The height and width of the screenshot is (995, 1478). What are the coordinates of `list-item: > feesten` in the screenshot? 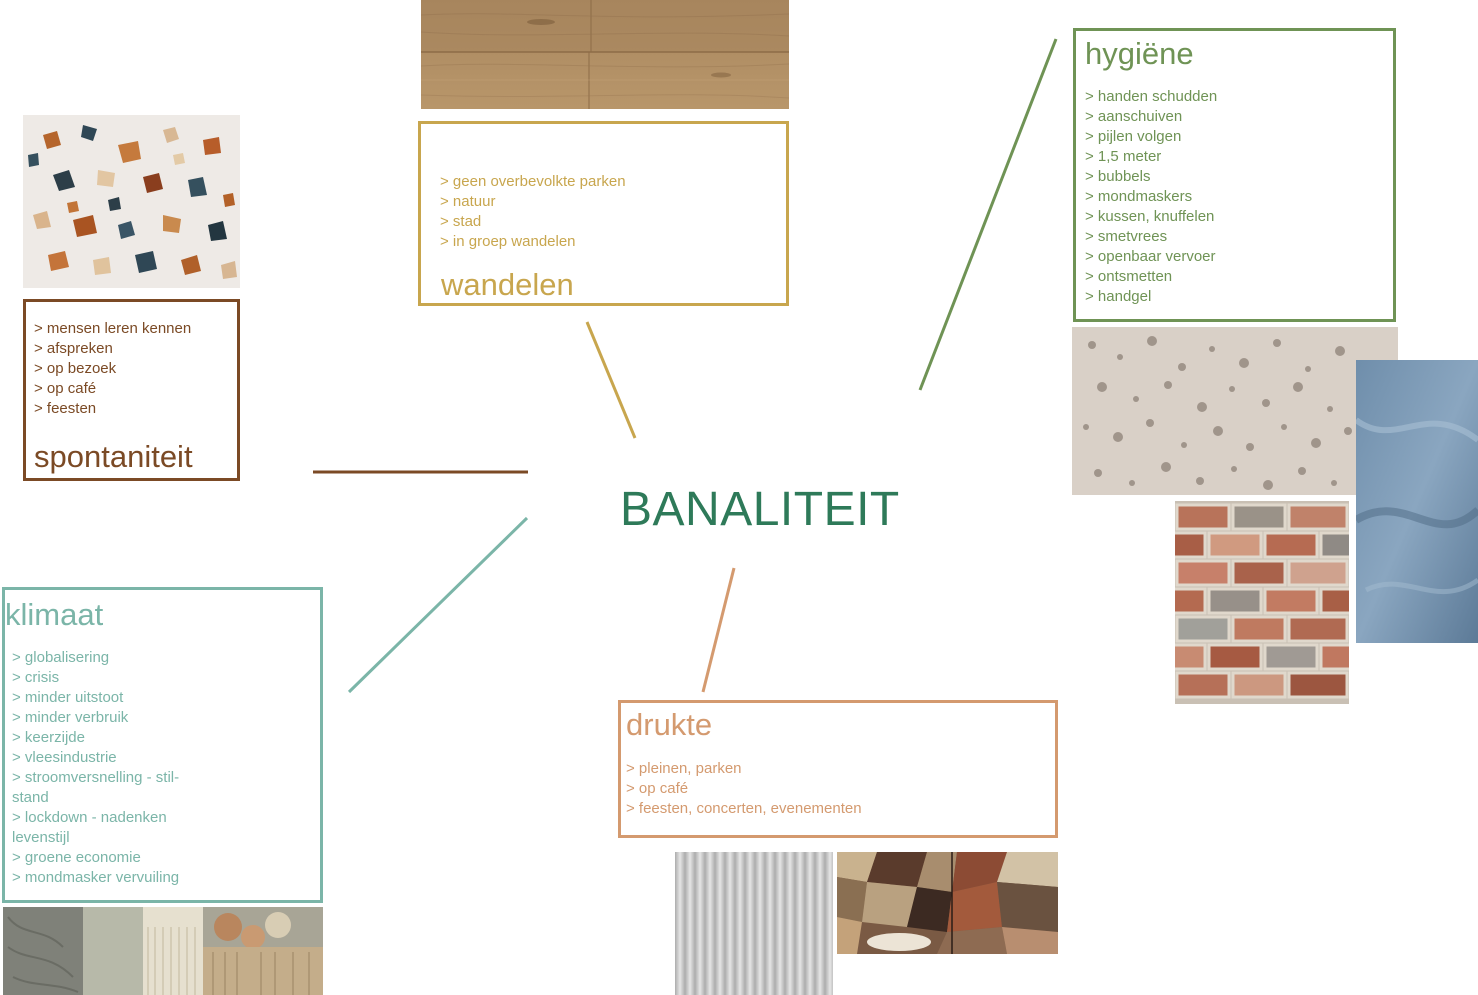 It's located at (65, 408).